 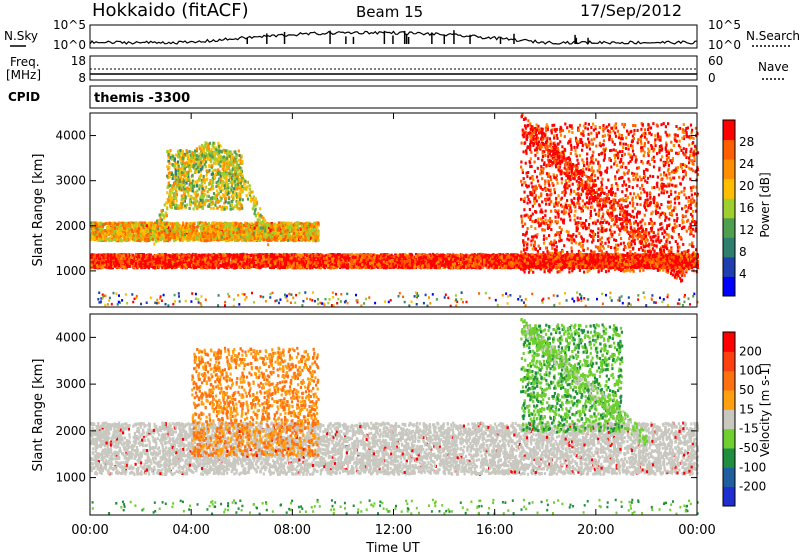 I want to click on noise-tick-left-bottom: 10^0, so click(x=69, y=45).